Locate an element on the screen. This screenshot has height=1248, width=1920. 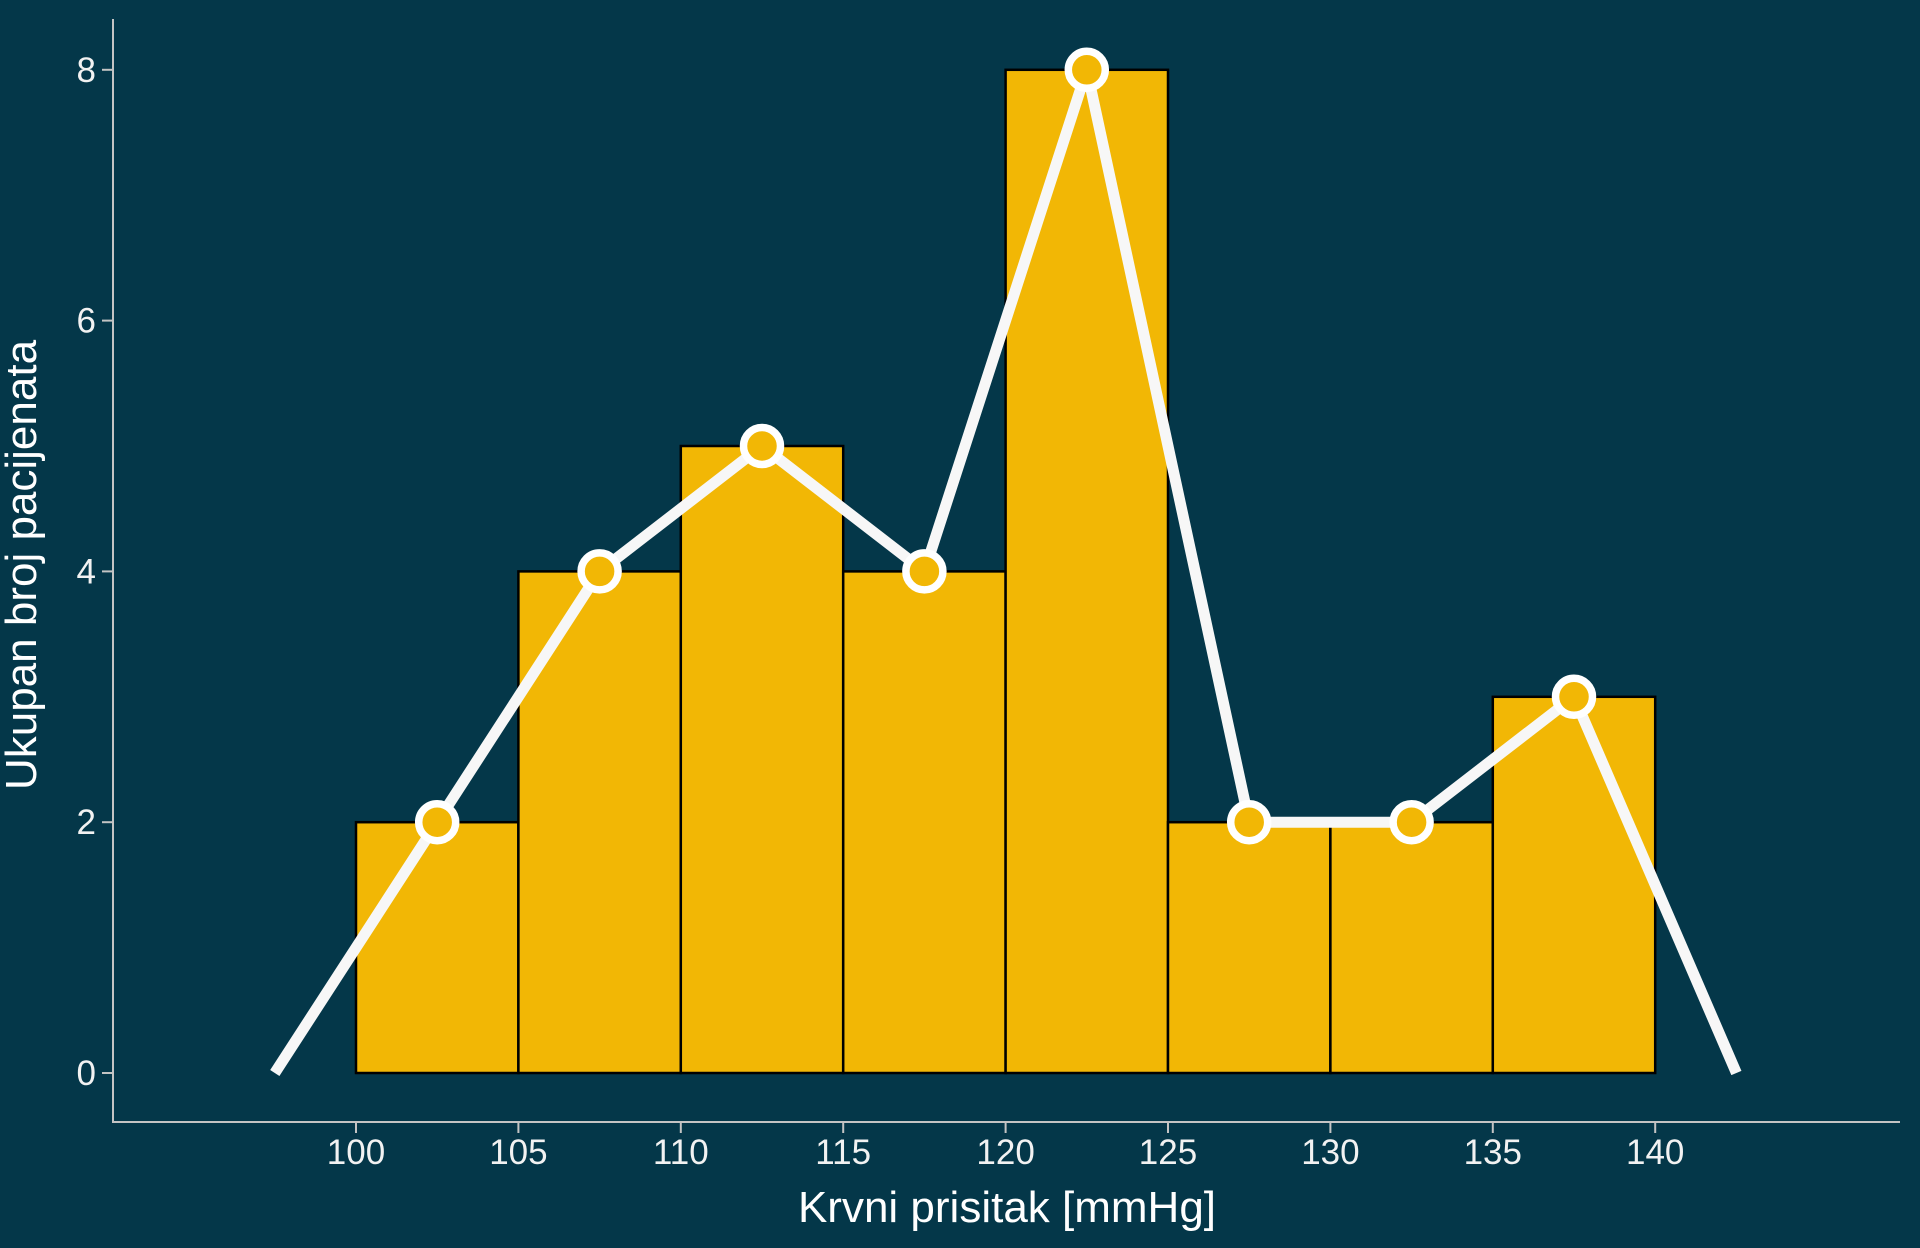
marker-112.5 is located at coordinates (762, 446).